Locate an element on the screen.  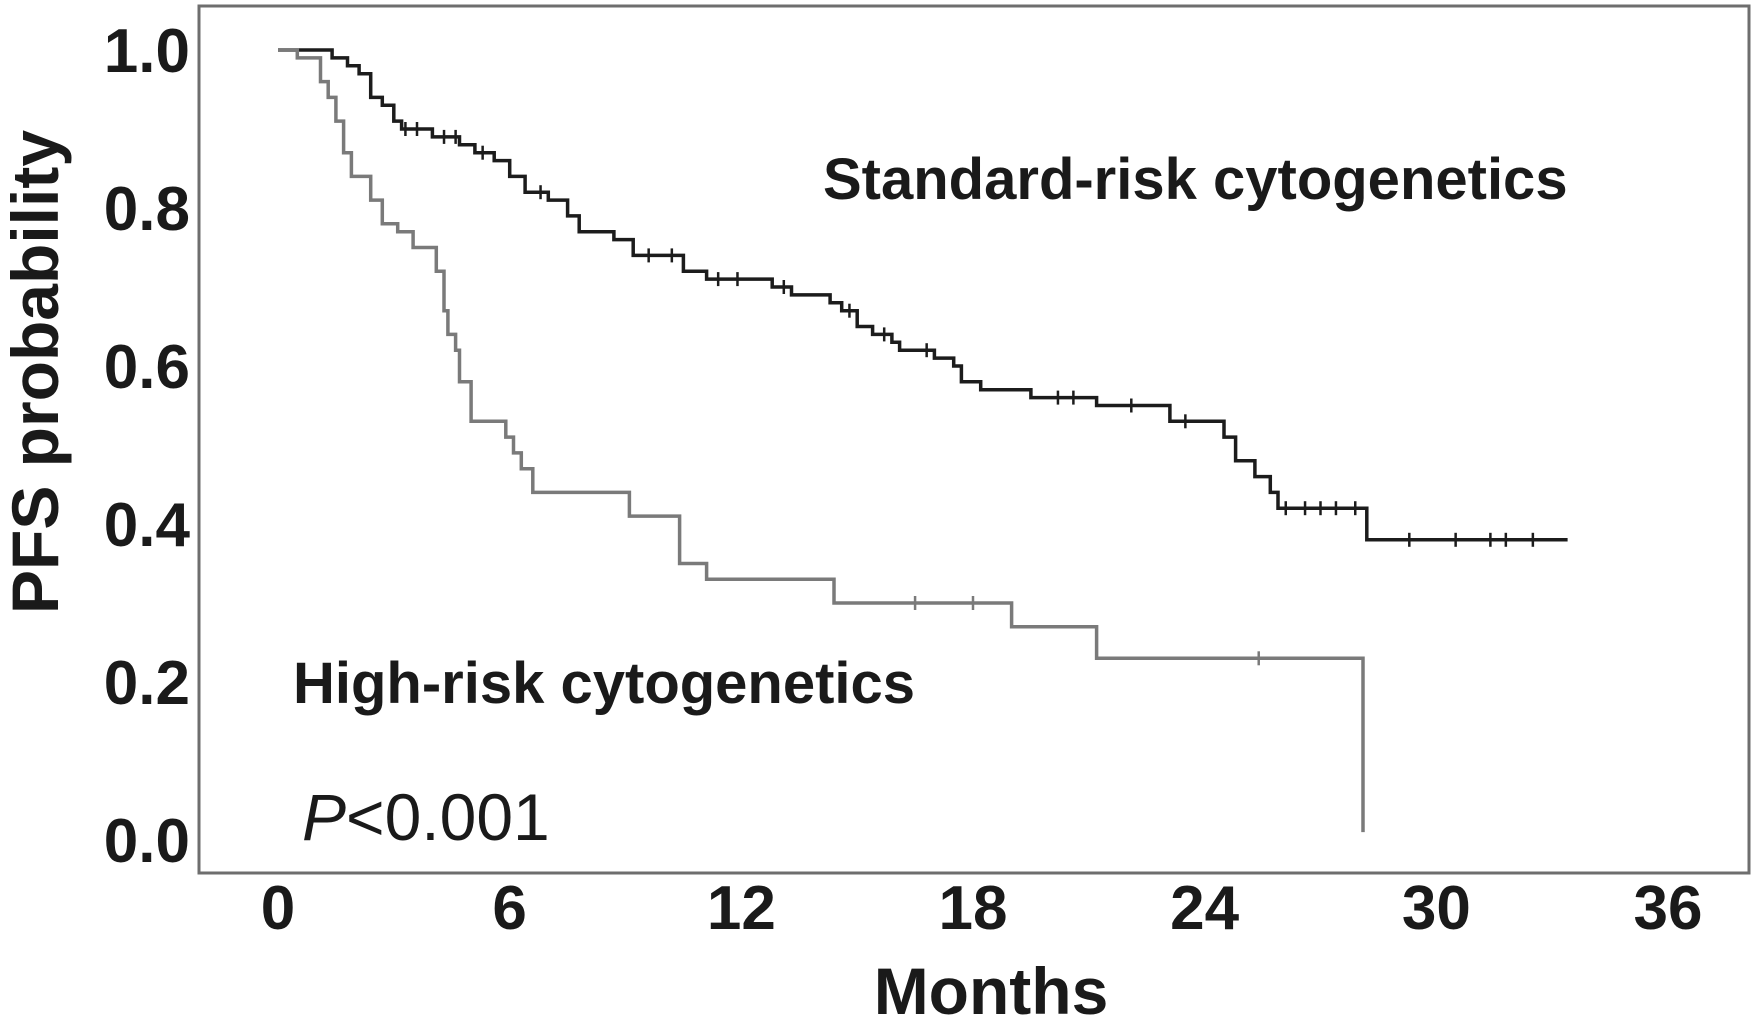
x-tick-labels: 0 6 12 18 24 30 36 is located at coordinates (982, 908).